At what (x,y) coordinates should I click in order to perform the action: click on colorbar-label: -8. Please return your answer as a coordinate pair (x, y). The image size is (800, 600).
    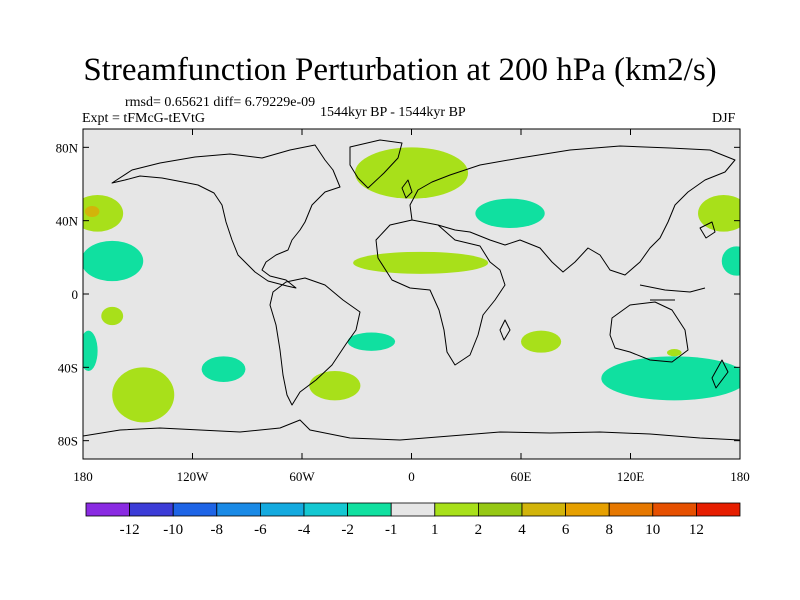
    Looking at the image, I should click on (217, 530).